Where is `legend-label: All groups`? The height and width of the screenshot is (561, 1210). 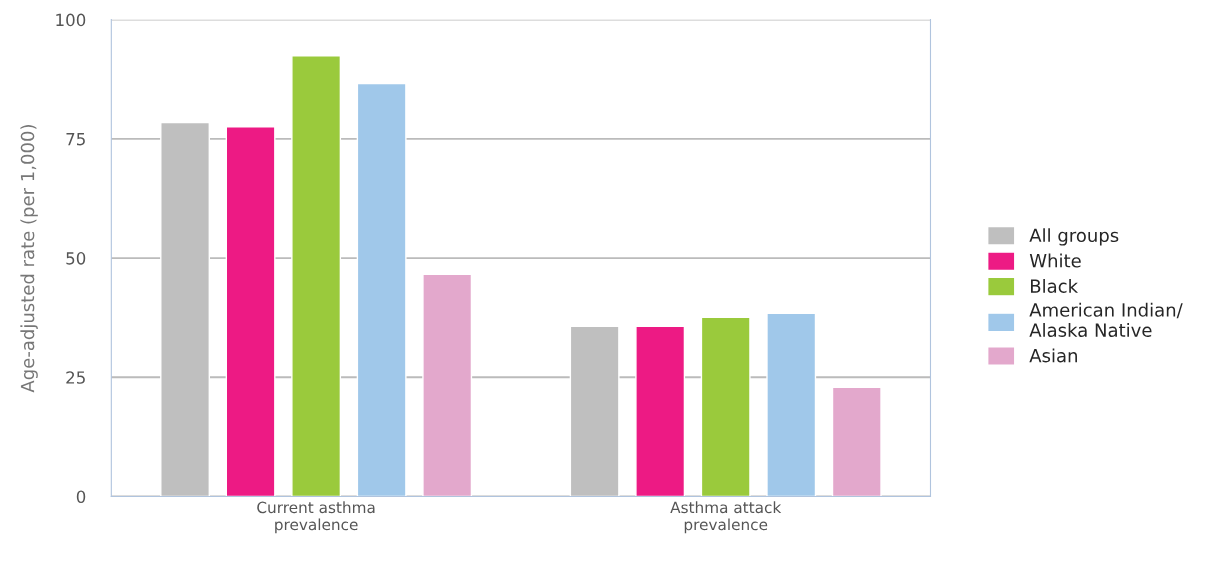 legend-label: All groups is located at coordinates (1074, 237).